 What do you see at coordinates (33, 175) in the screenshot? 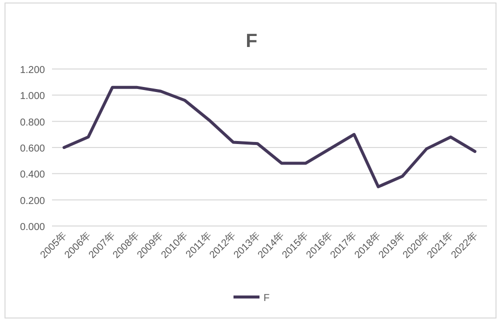
I see `y-tick-label: 0.400` at bounding box center [33, 175].